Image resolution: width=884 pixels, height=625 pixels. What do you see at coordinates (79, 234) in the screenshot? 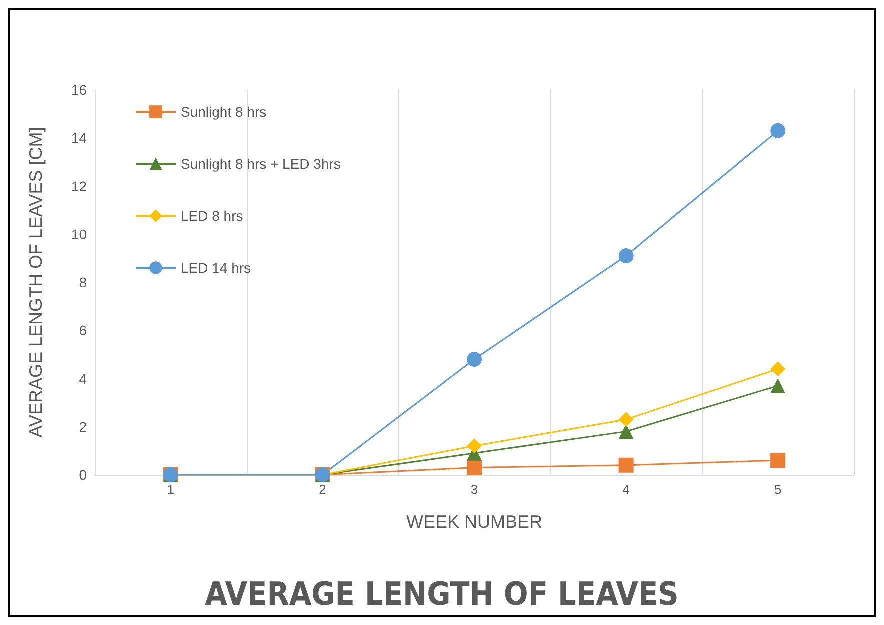
I see `y-tick-label: 10` at bounding box center [79, 234].